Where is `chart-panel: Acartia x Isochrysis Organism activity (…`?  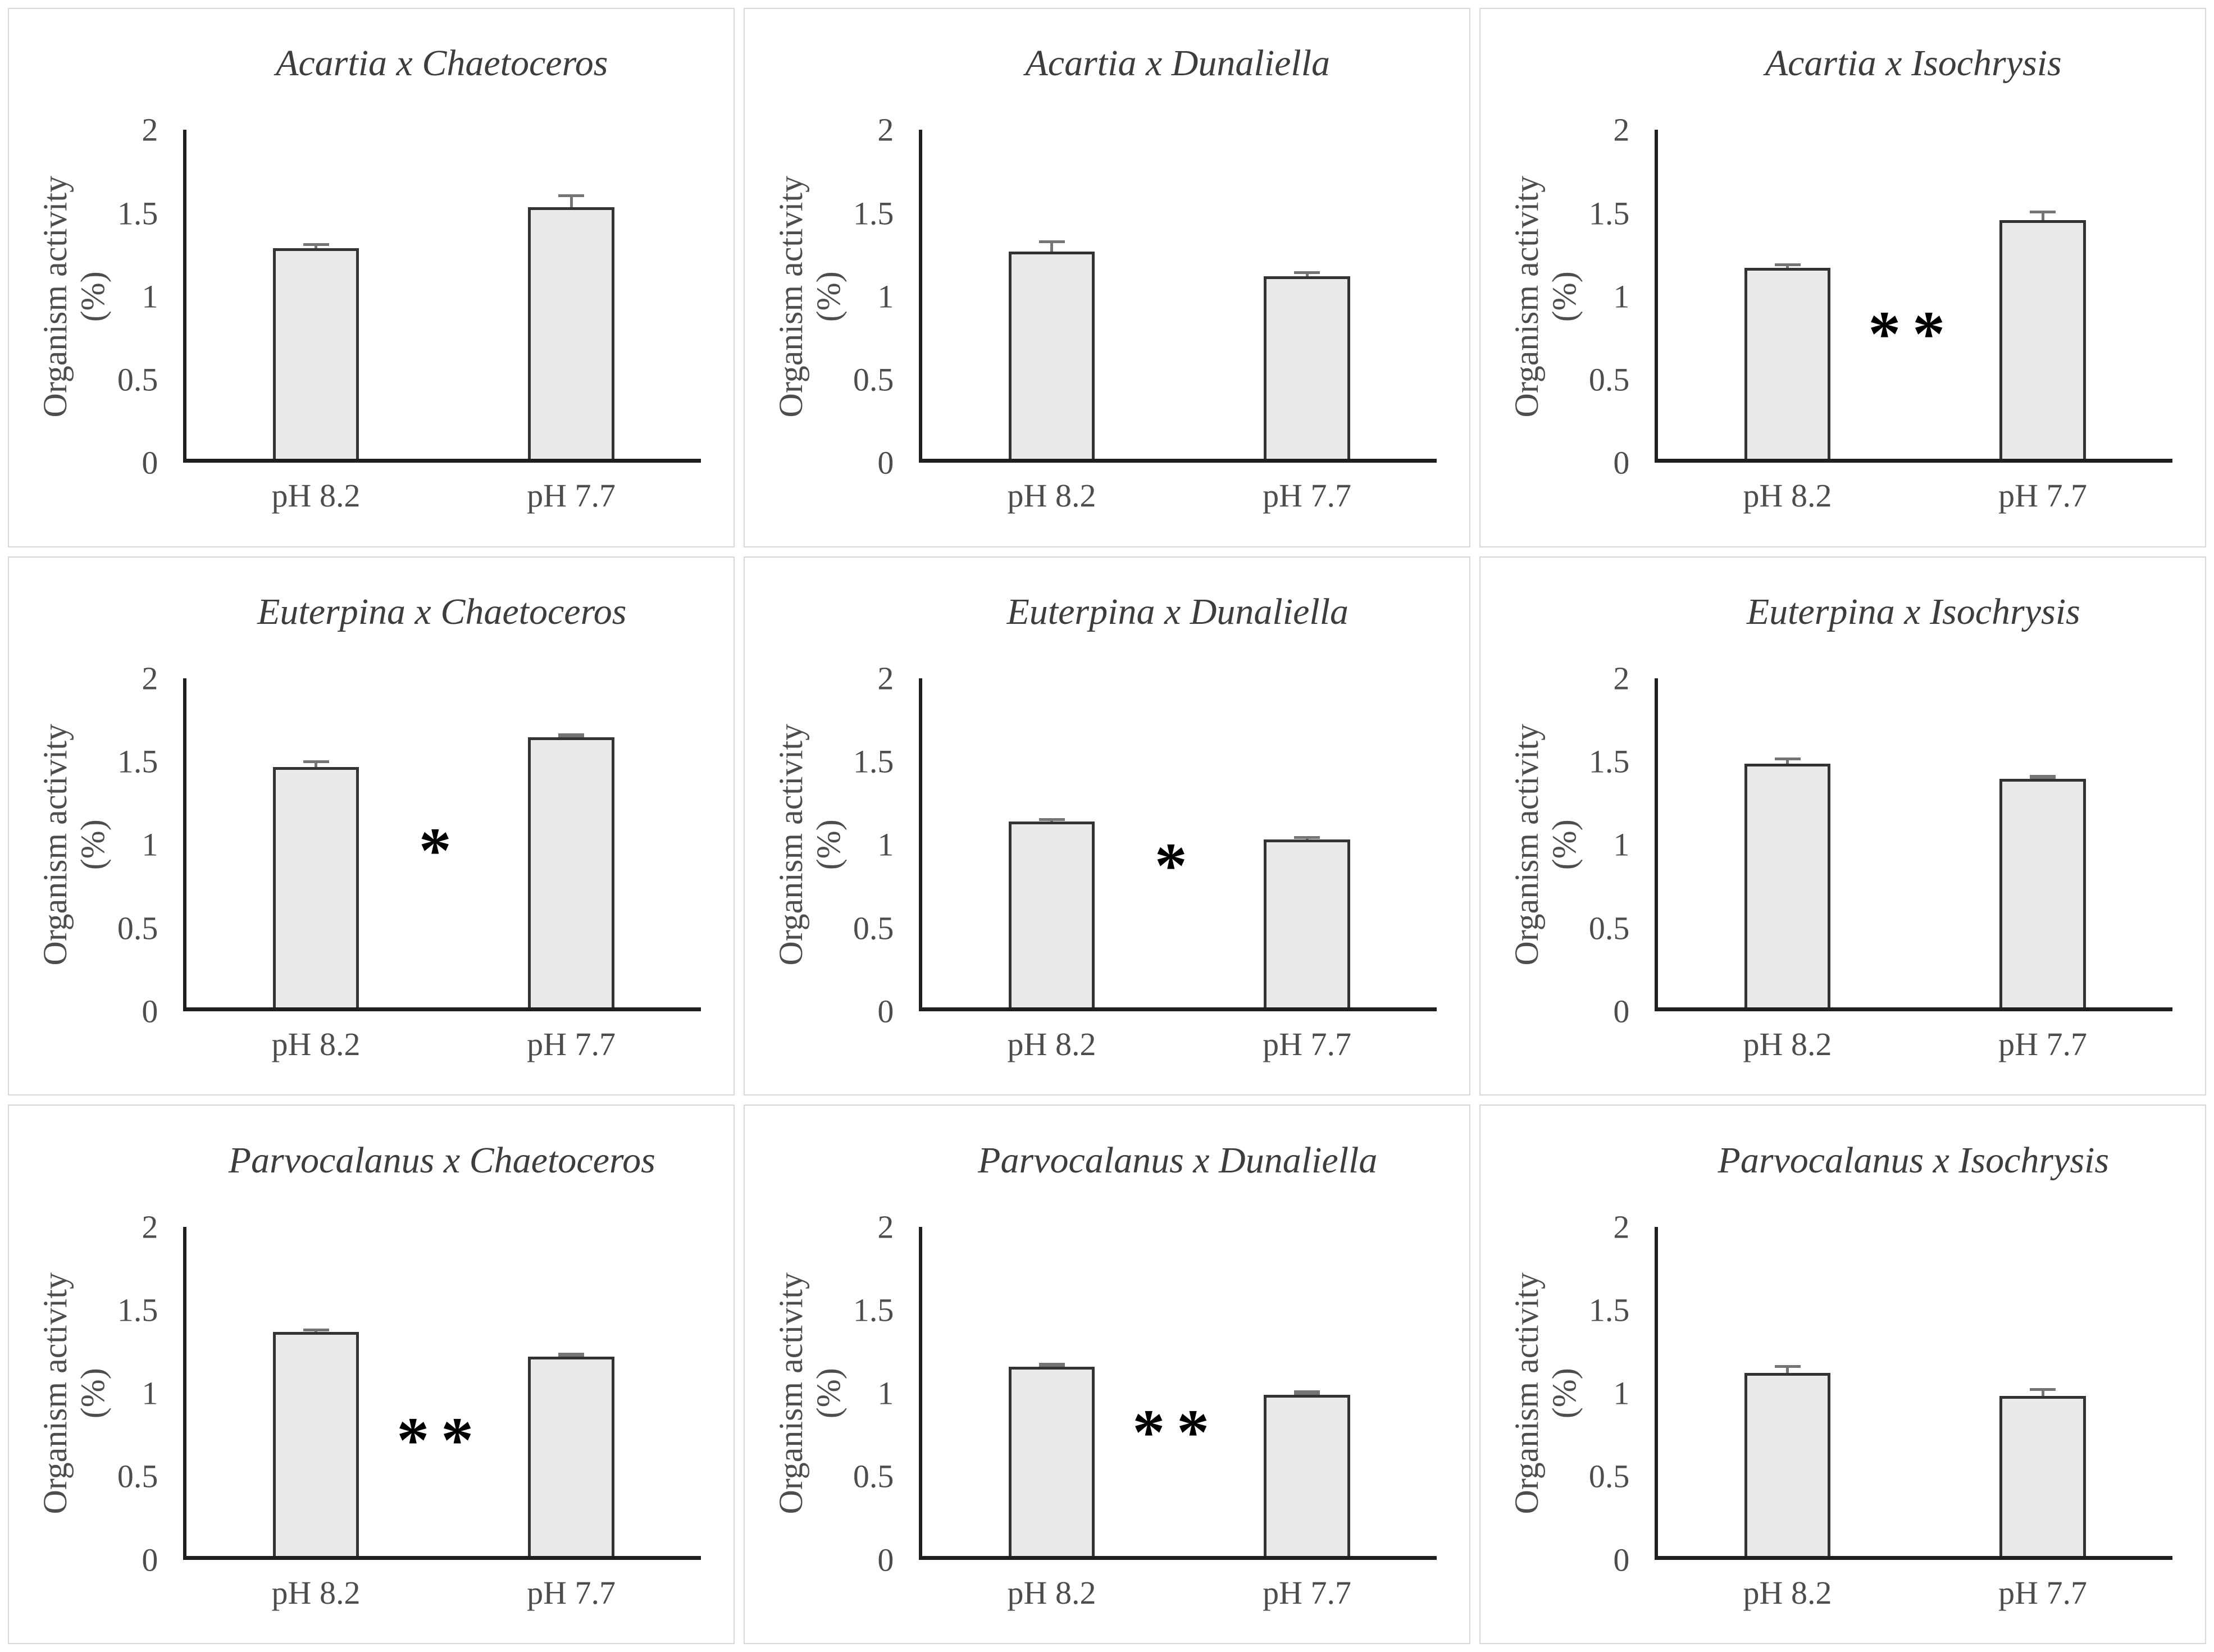 chart-panel: Acartia x Isochrysis Organism activity (… is located at coordinates (1842, 277).